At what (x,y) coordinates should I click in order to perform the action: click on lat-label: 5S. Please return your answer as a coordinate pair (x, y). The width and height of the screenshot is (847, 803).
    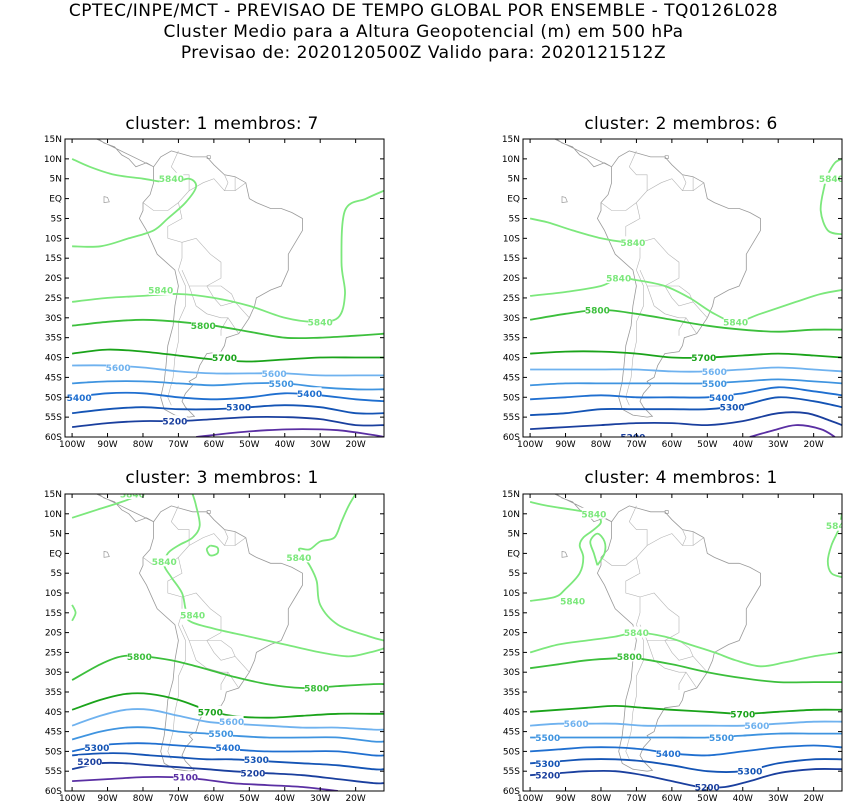
    Looking at the image, I should click on (515, 574).